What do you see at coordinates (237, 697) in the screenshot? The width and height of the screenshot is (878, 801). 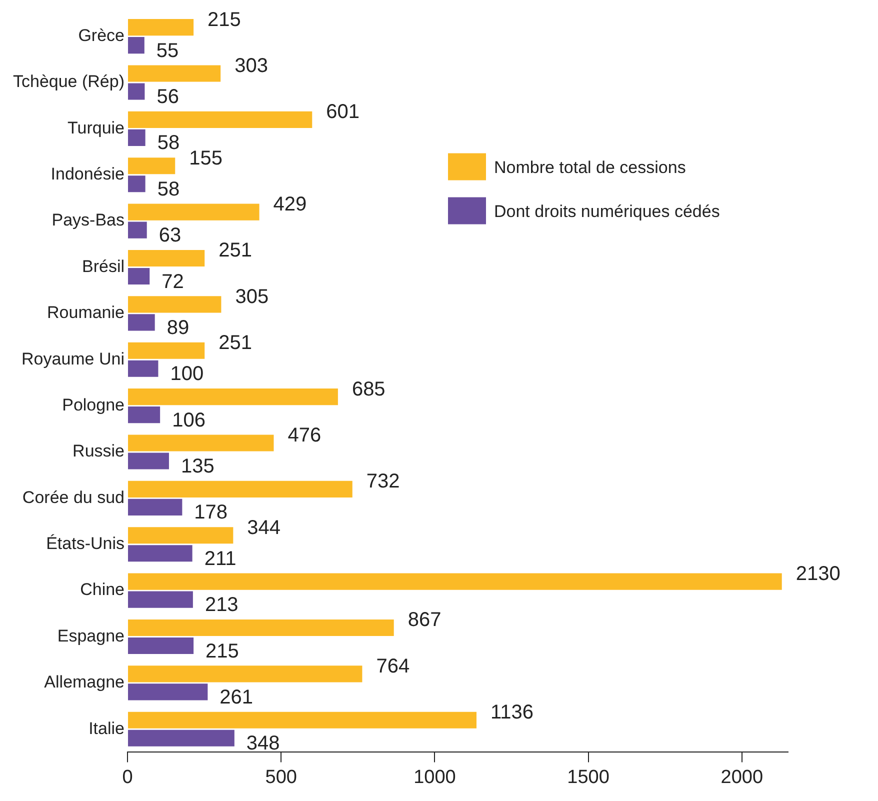 I see `data-label: 261` at bounding box center [237, 697].